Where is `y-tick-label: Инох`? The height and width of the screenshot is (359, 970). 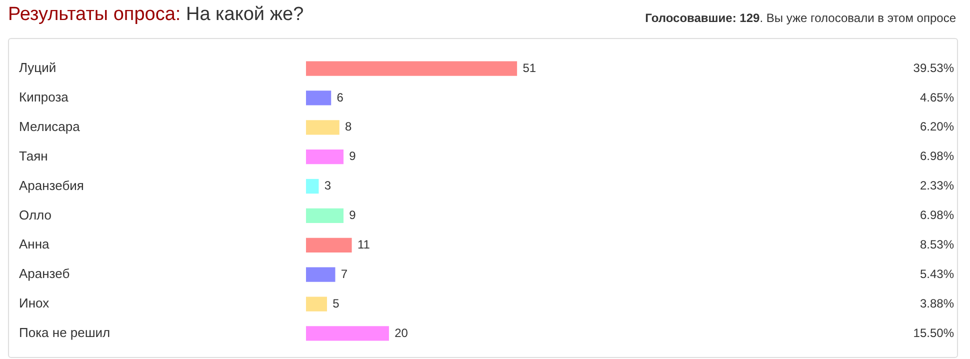
y-tick-label: Инох is located at coordinates (34, 303).